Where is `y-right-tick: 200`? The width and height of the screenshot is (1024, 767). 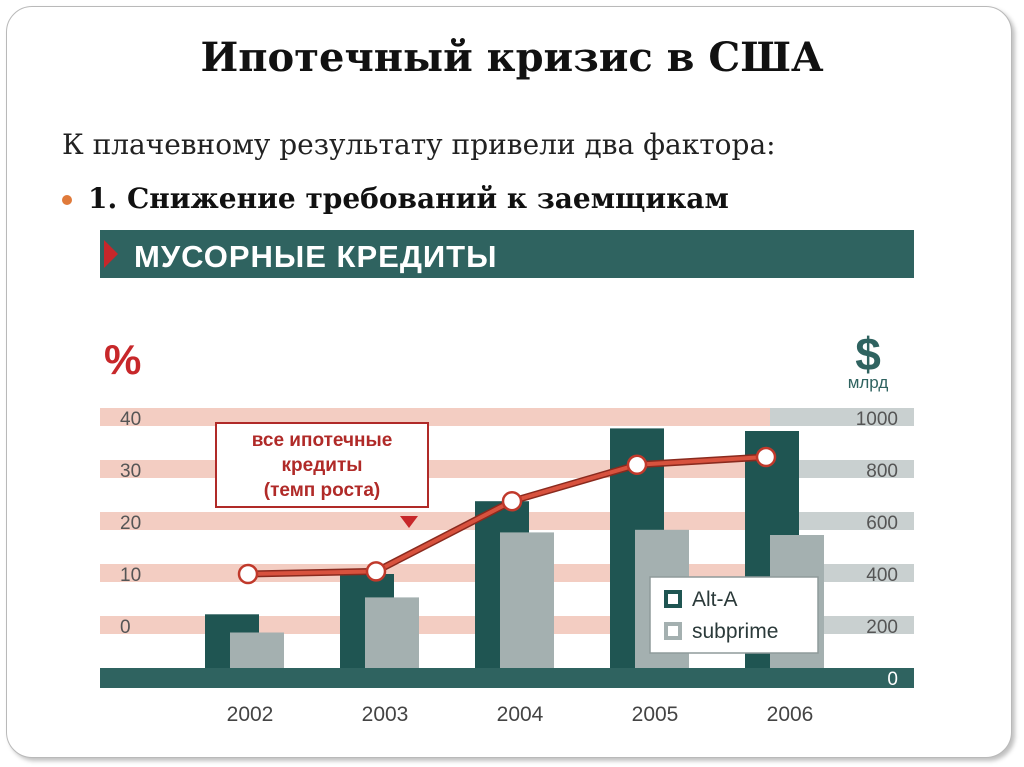
y-right-tick: 200 is located at coordinates (882, 627).